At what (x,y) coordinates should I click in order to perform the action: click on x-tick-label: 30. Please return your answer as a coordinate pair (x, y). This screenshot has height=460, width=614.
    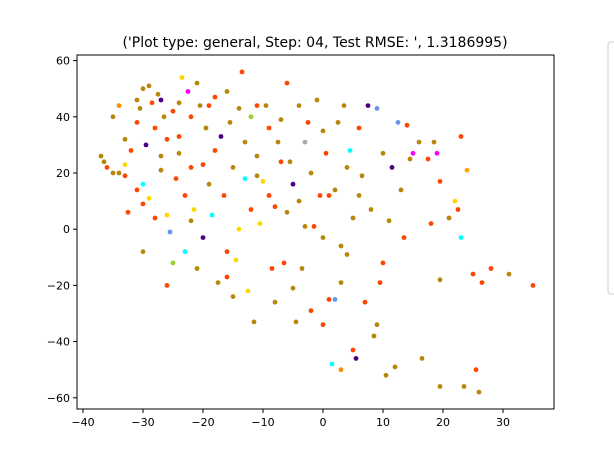
    Looking at the image, I should click on (503, 422).